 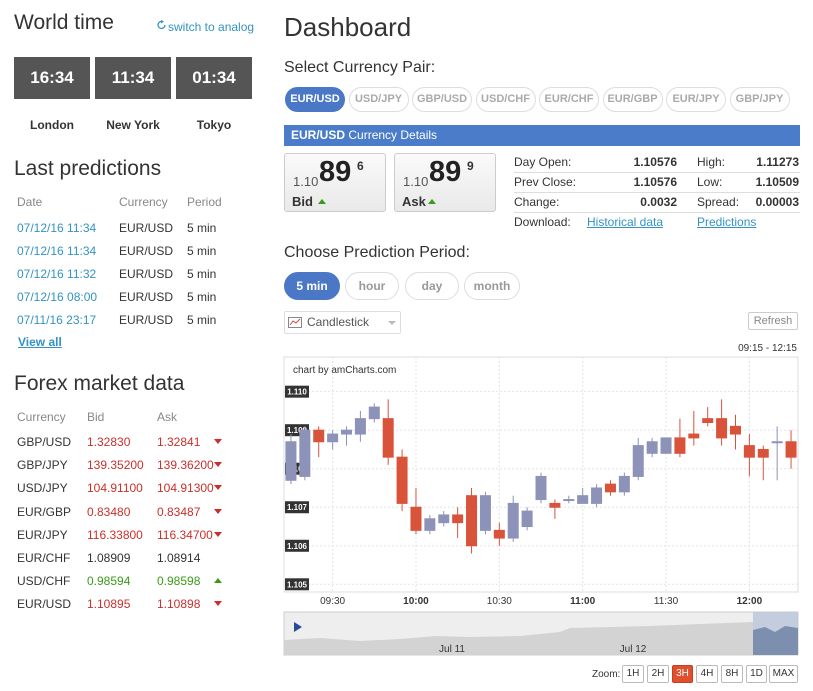 I want to click on pair-pill active: EUR/USD, so click(x=315, y=99).